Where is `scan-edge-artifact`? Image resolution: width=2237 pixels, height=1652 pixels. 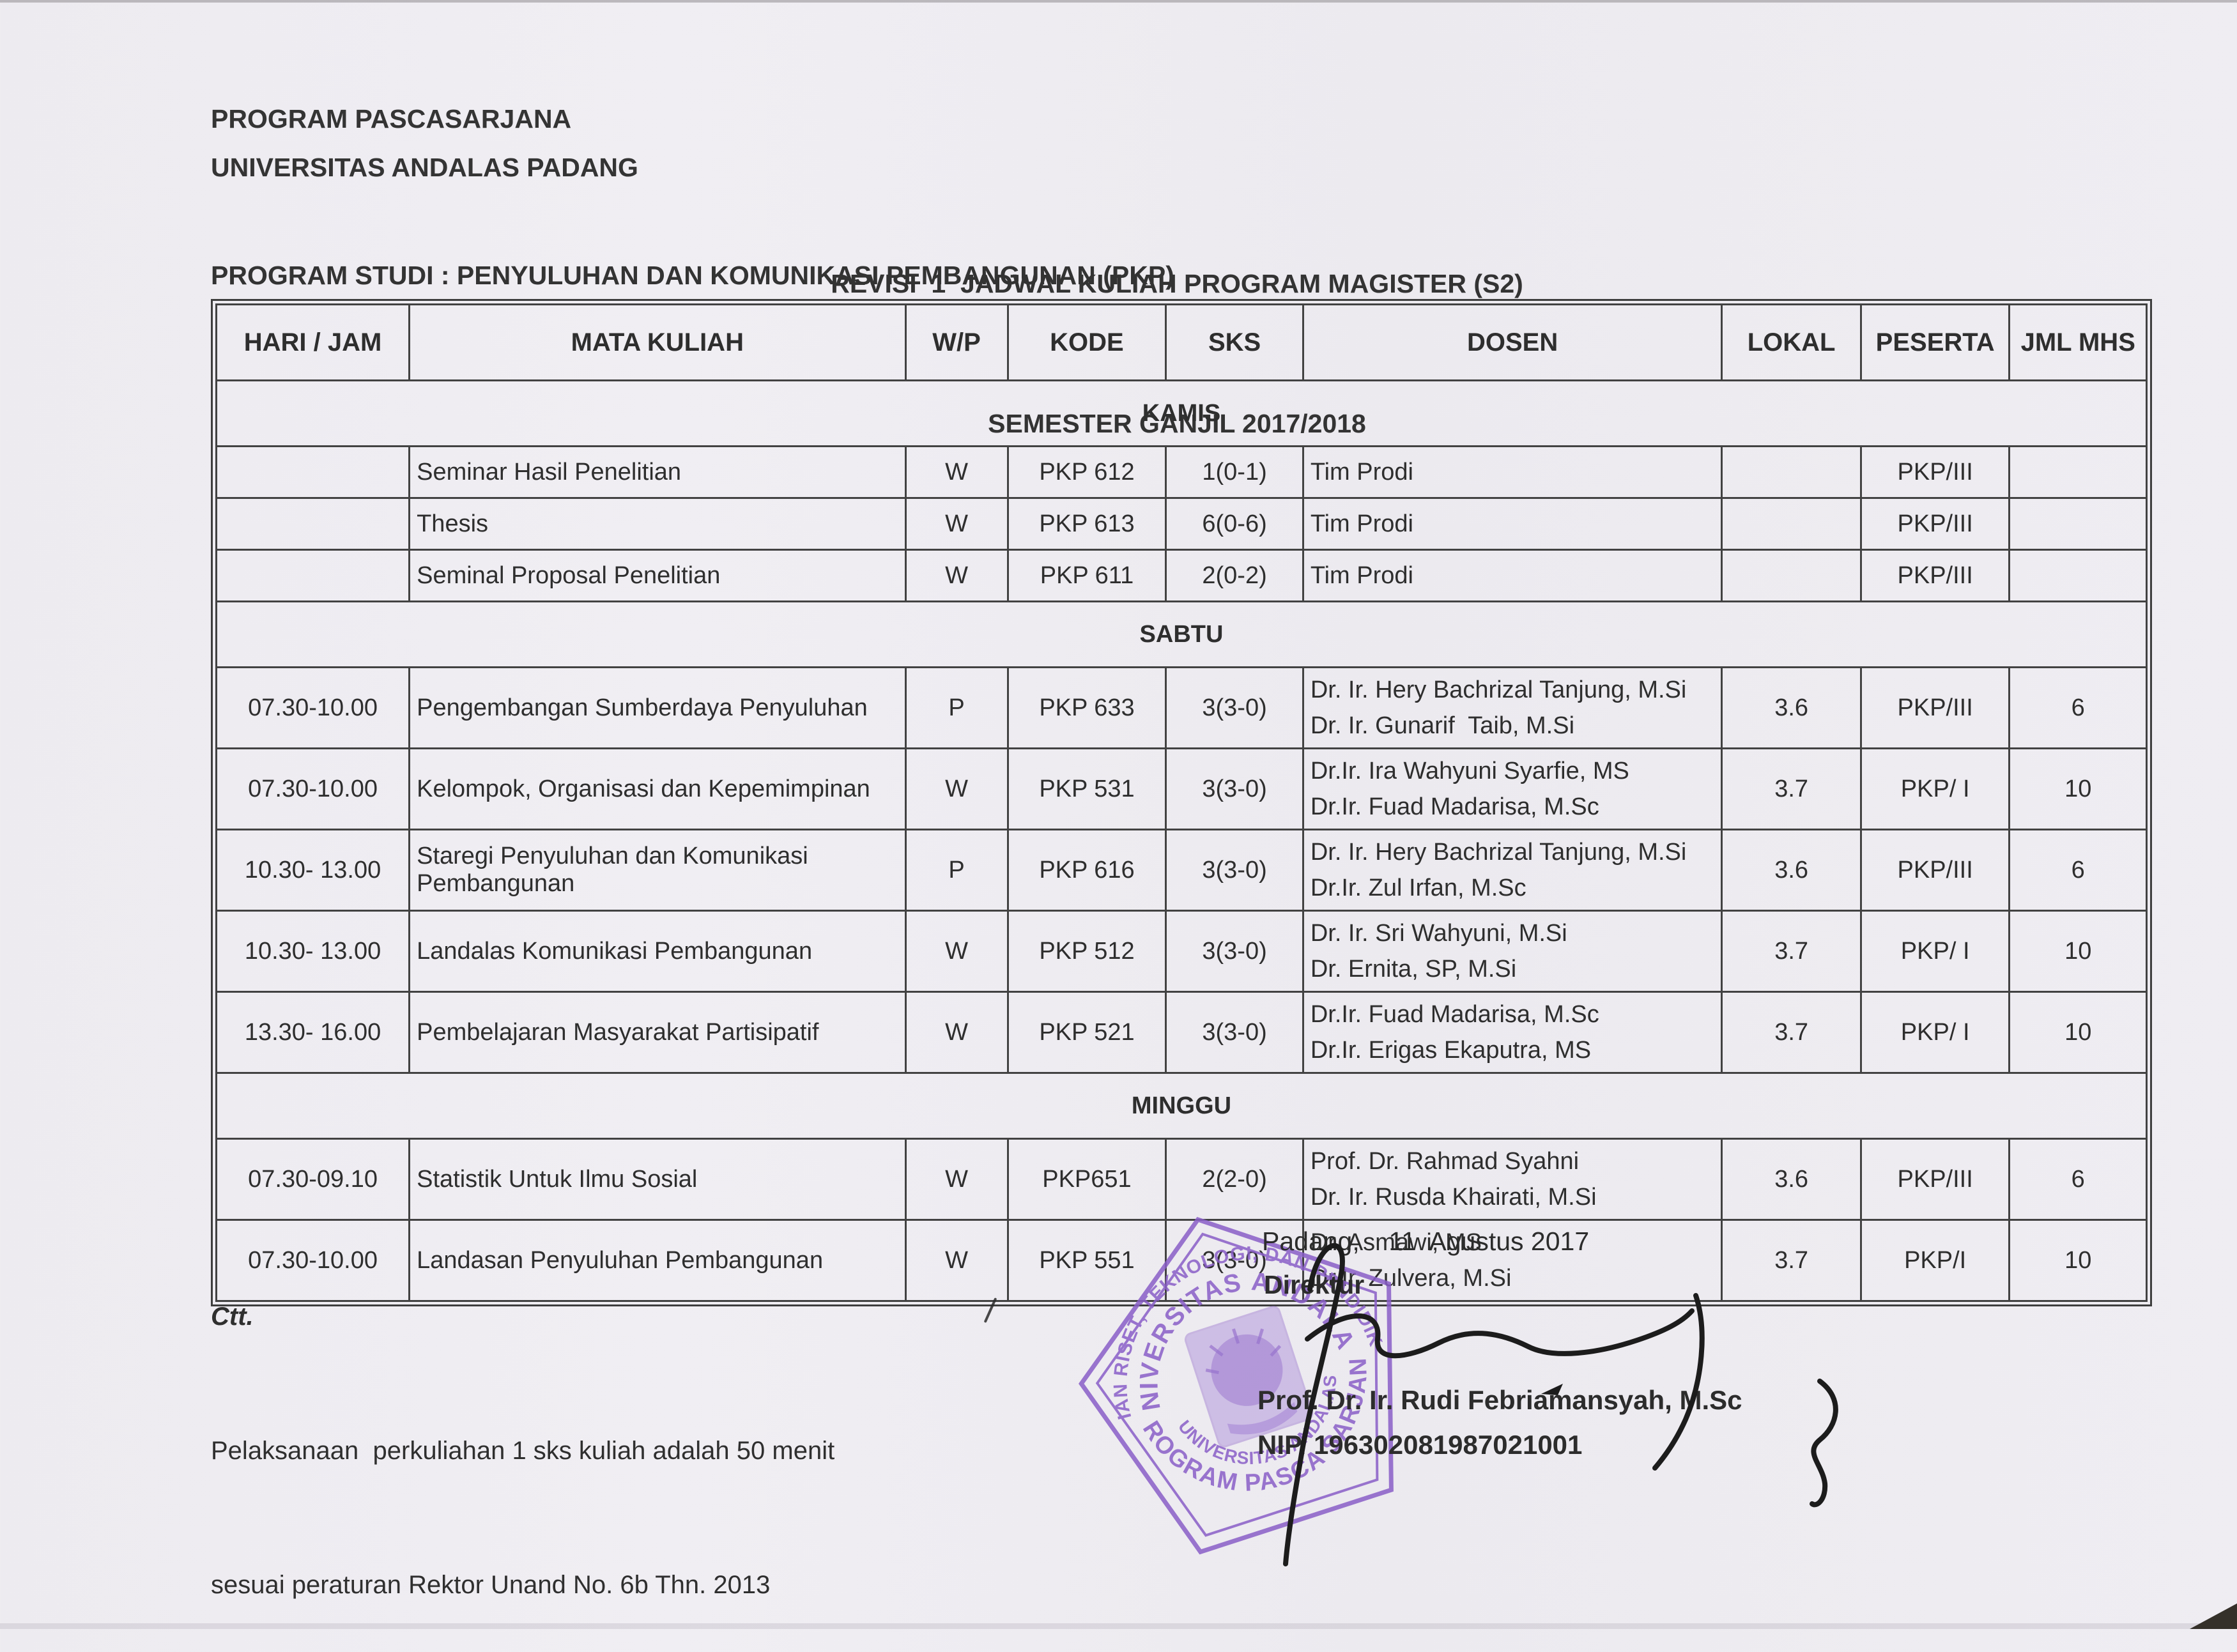 scan-edge-artifact is located at coordinates (1118, 1).